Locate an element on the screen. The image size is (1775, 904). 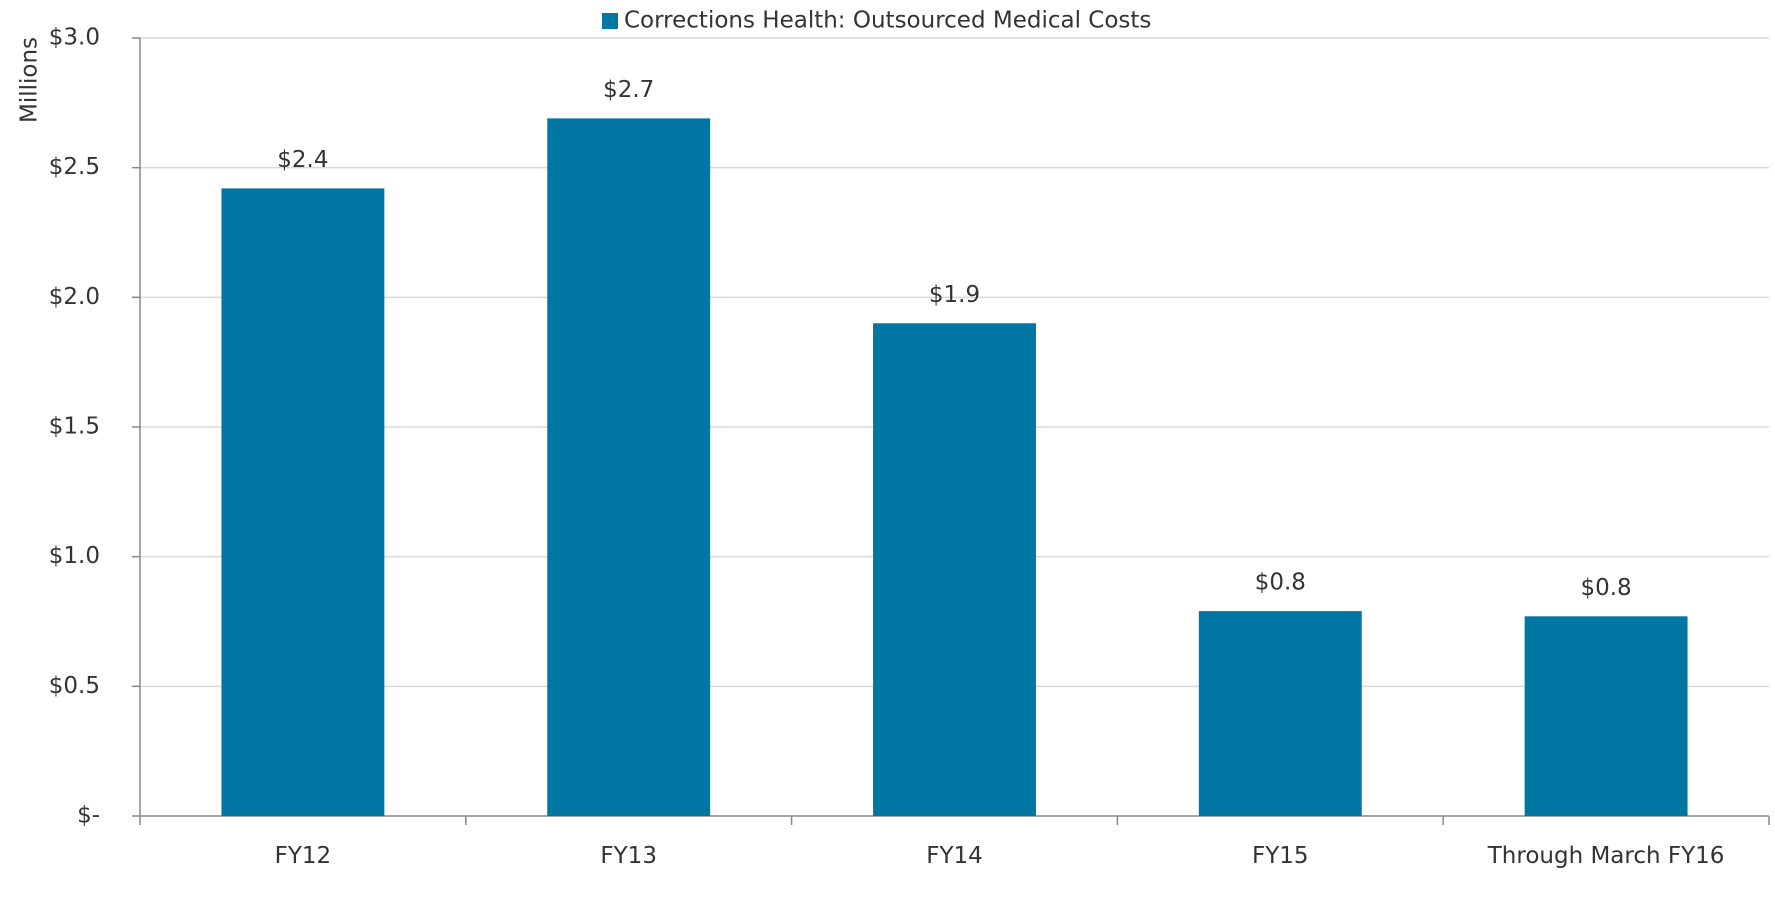
x-tick-label: FY12 is located at coordinates (303, 856).